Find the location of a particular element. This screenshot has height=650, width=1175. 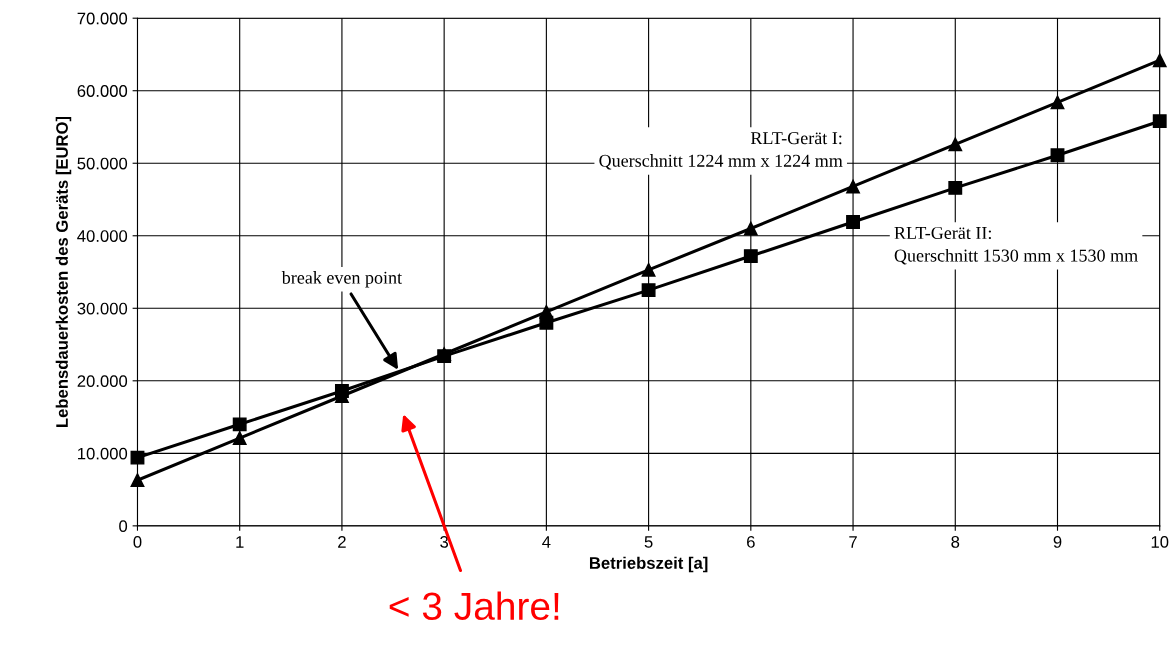

x-tick-label: 8 is located at coordinates (955, 542).